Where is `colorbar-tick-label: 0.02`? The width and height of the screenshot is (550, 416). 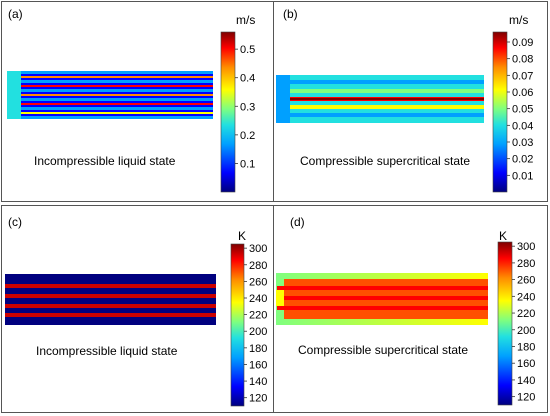 colorbar-tick-label: 0.02 is located at coordinates (522, 160).